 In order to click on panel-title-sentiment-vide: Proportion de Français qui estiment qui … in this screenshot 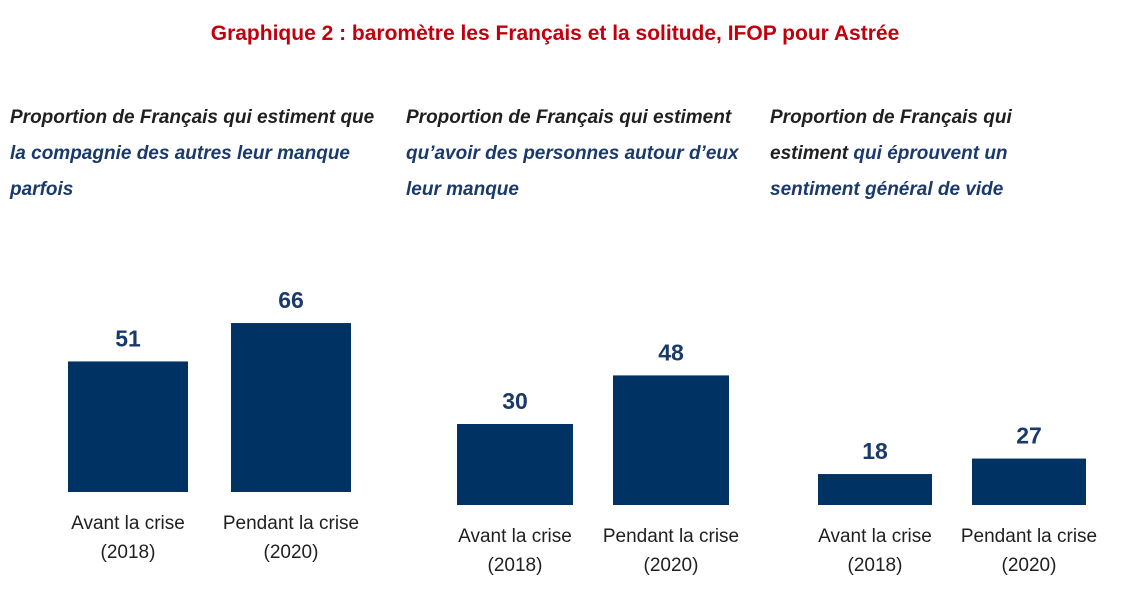, I will do `click(930, 154)`.